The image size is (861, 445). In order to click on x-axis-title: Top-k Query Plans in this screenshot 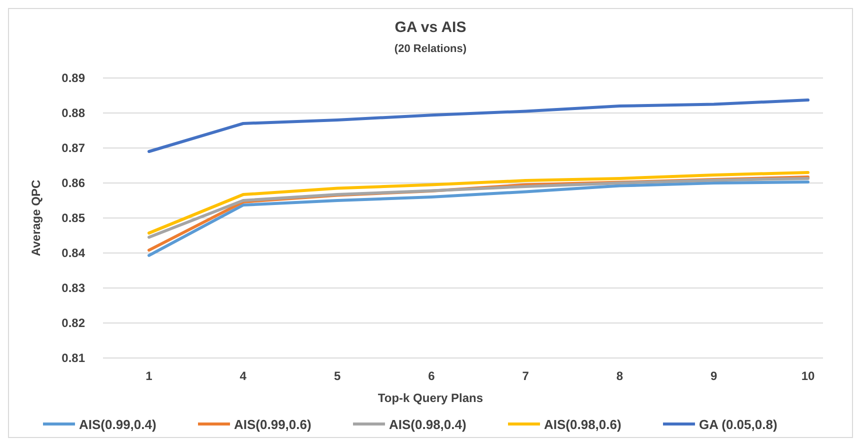, I will do `click(431, 398)`.